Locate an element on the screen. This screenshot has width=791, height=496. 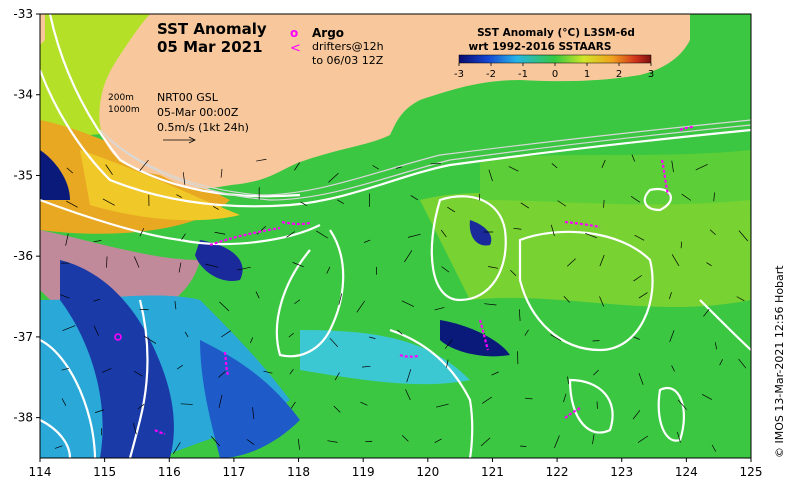
colorbar-tick-label: 1 is located at coordinates (587, 74).